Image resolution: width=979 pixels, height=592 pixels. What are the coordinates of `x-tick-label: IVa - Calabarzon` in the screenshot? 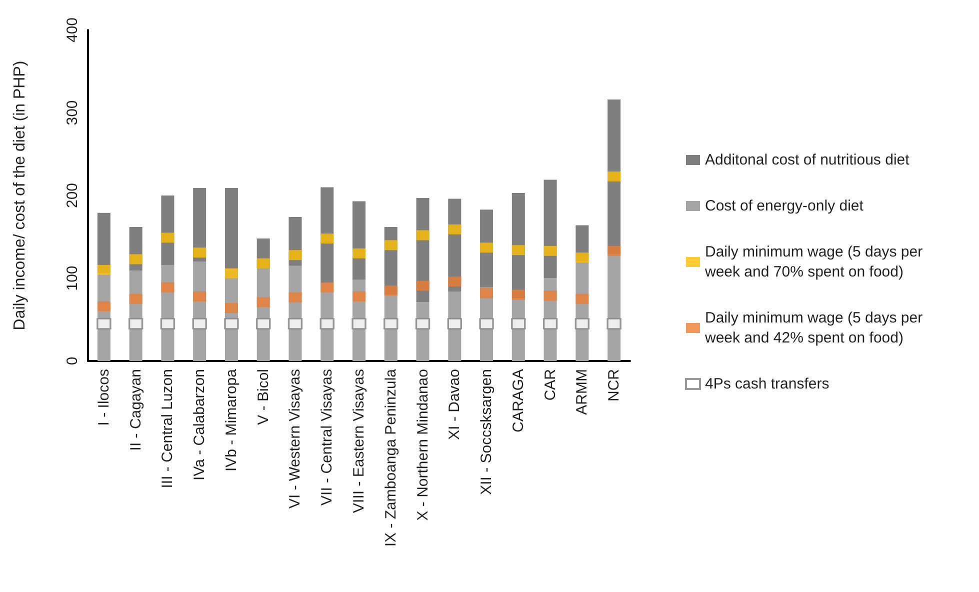 It's located at (199, 424).